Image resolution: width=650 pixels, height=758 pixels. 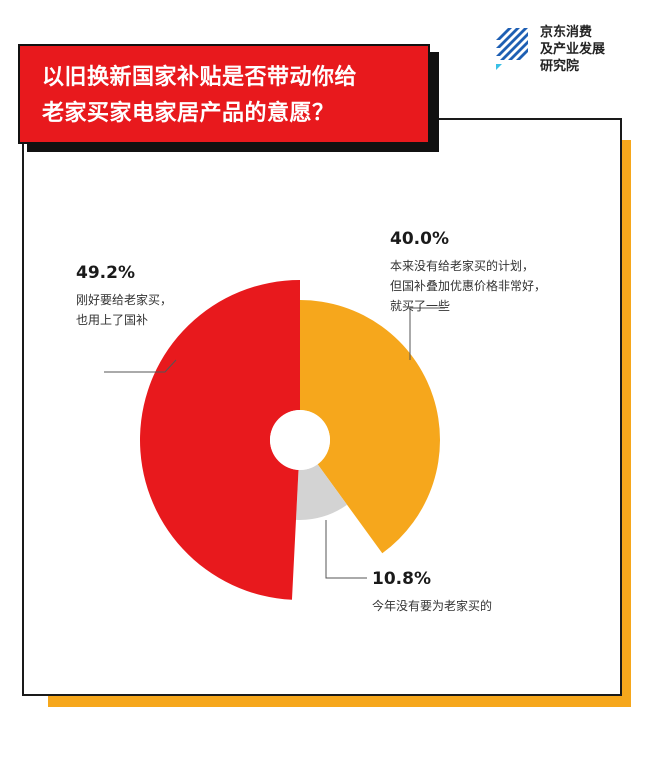 What do you see at coordinates (468, 285) in the screenshot?
I see `label-desc-orange-2: 但国补叠加优惠价格非常好，` at bounding box center [468, 285].